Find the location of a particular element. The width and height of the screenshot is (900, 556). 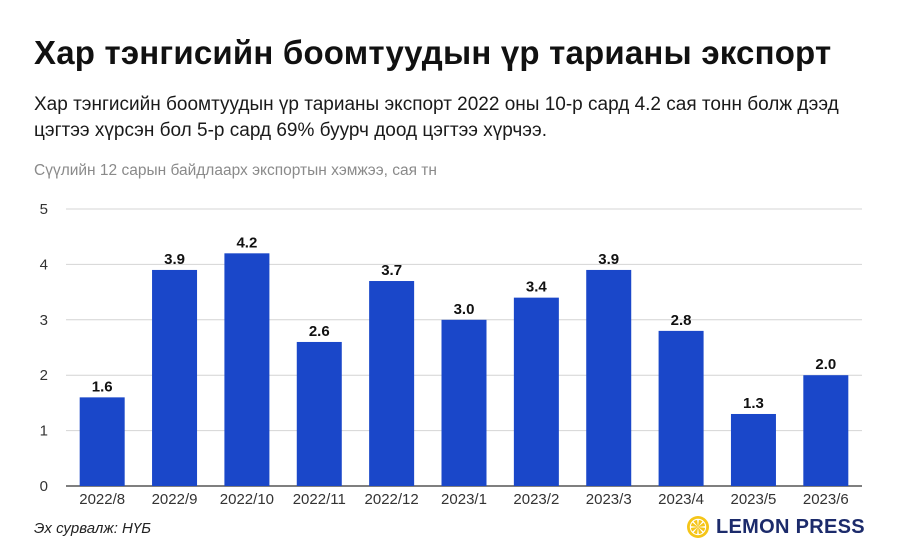

brand-logo: LEMON PRESS is located at coordinates (775, 527).